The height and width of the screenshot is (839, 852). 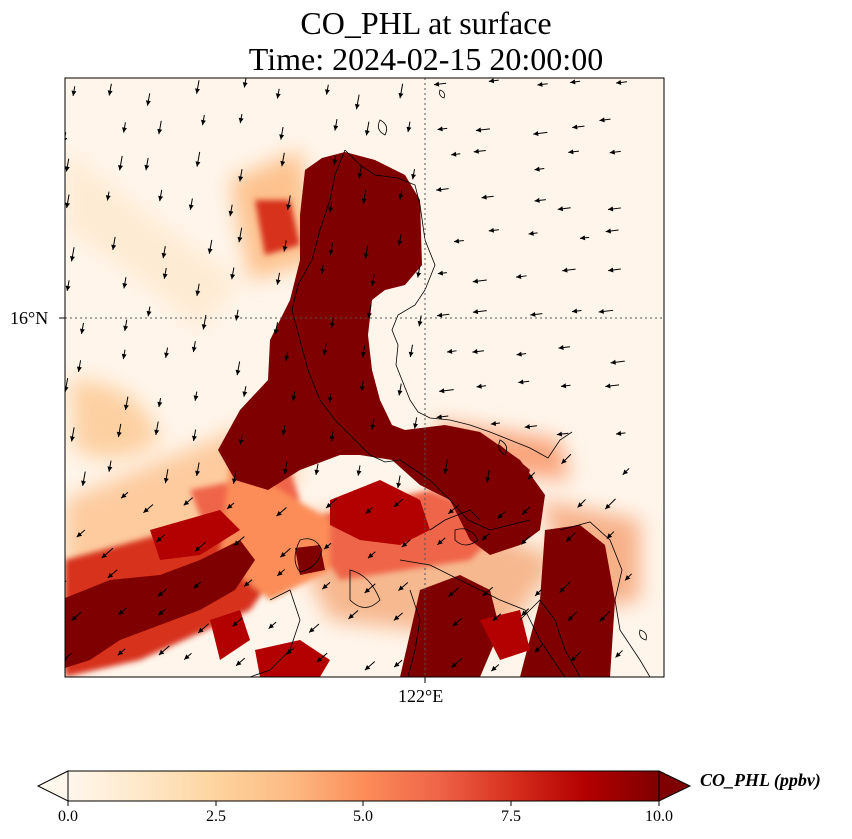 I want to click on map-title-line1: CO_PHL at surface, so click(x=426, y=23).